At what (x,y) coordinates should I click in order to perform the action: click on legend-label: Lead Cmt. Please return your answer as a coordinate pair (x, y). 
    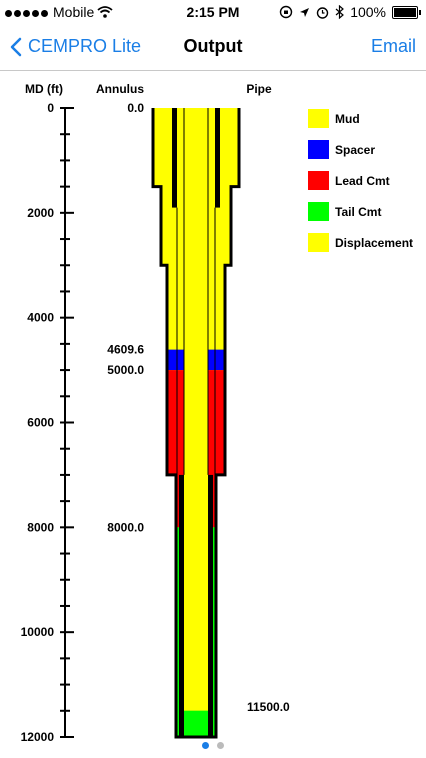
    Looking at the image, I should click on (362, 181).